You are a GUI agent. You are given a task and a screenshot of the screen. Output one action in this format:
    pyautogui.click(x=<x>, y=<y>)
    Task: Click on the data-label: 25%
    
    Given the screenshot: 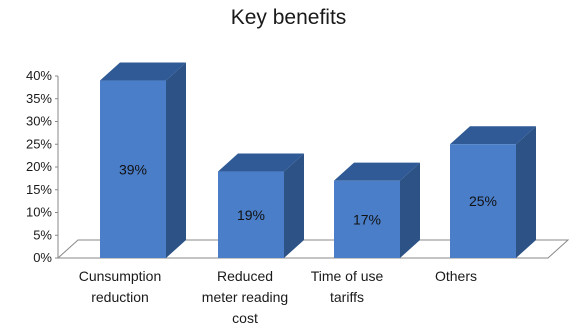 What is the action you would take?
    pyautogui.click(x=483, y=201)
    